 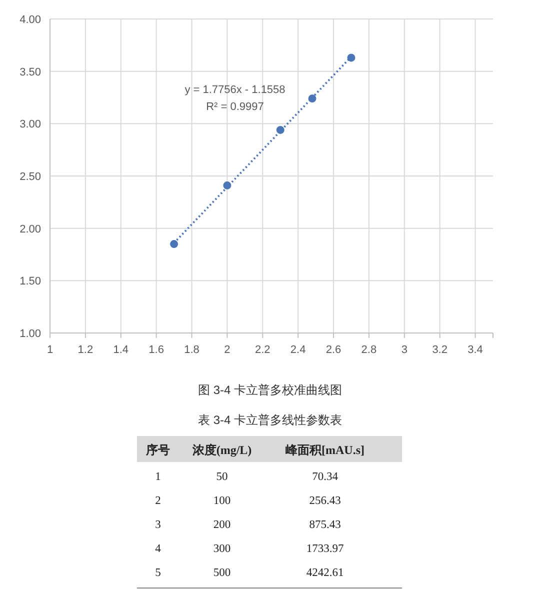 I want to click on annotation: y = 1.7756x - 1.1558, so click(x=235, y=90).